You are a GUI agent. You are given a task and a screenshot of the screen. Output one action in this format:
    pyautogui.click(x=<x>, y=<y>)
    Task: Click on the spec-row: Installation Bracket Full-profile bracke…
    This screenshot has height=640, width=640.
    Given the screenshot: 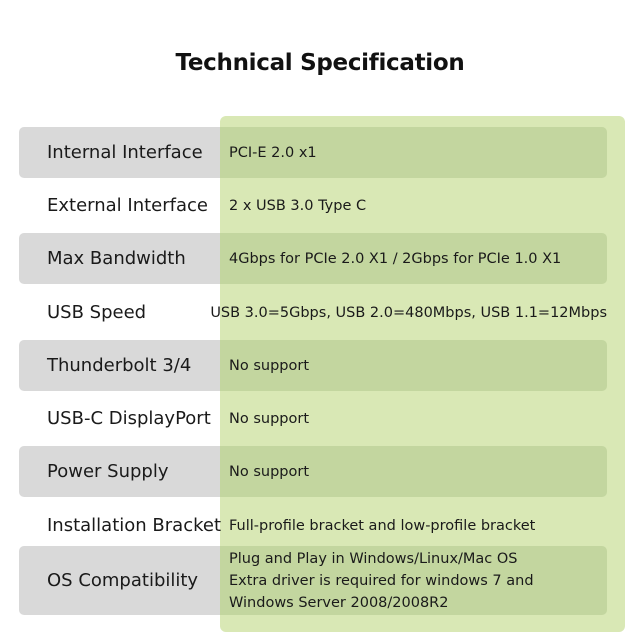 What is the action you would take?
    pyautogui.click(x=313, y=525)
    